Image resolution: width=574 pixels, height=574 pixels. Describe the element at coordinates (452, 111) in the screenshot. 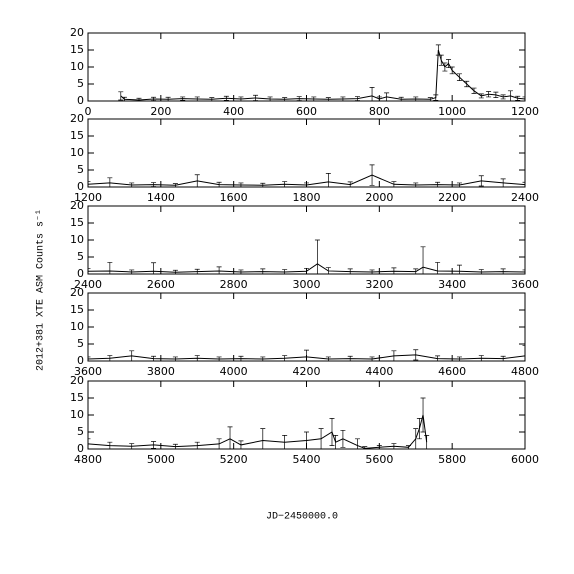

I see `x-tick-label: 1000` at that location.